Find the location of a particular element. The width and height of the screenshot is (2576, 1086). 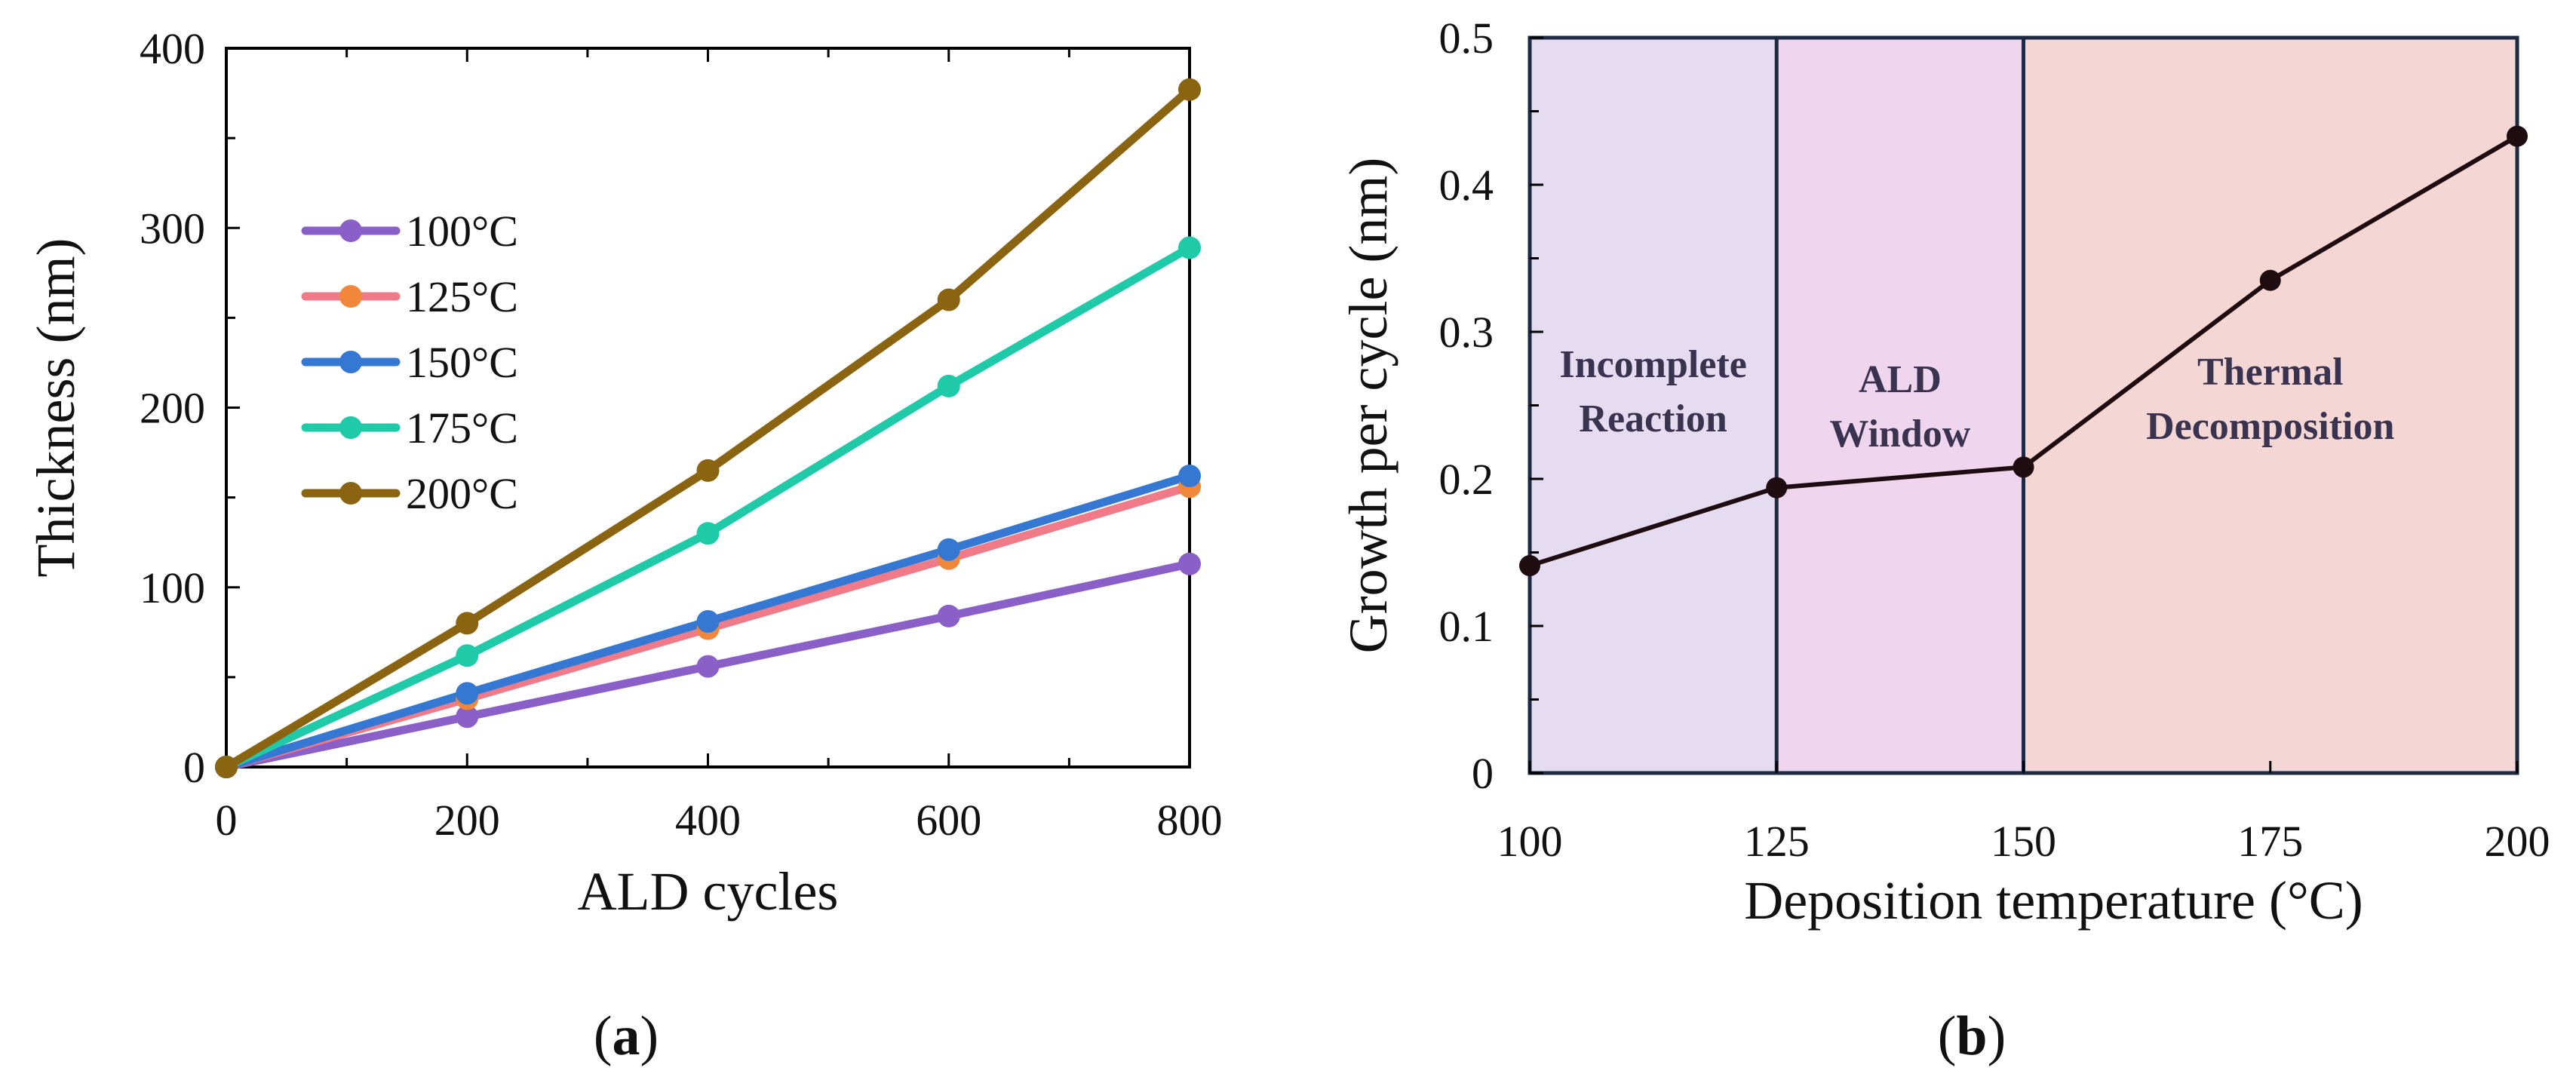

y-tick-label-a: 0 is located at coordinates (194, 767).